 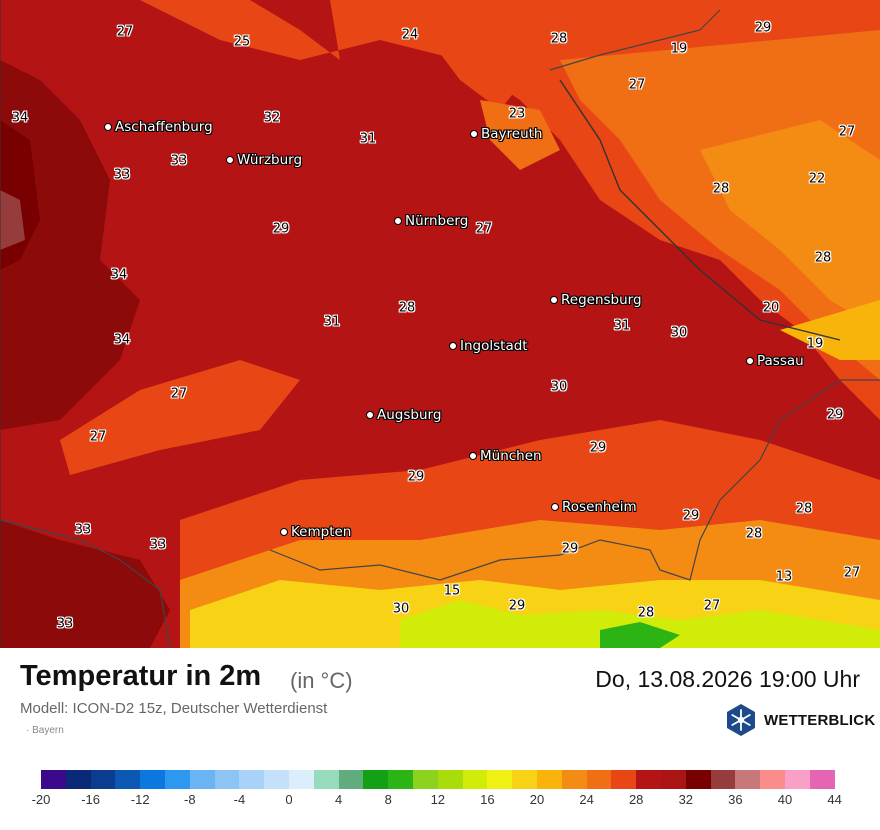 What do you see at coordinates (289, 799) in the screenshot?
I see `scale-tick-label: 0` at bounding box center [289, 799].